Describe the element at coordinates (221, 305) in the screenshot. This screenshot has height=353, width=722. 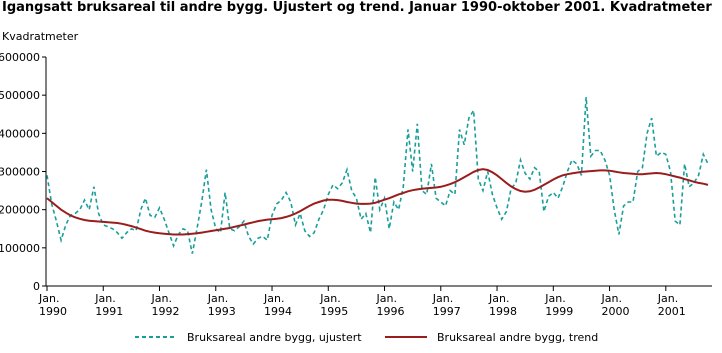
I see `x-tick-label: Jan. 1993` at that location.